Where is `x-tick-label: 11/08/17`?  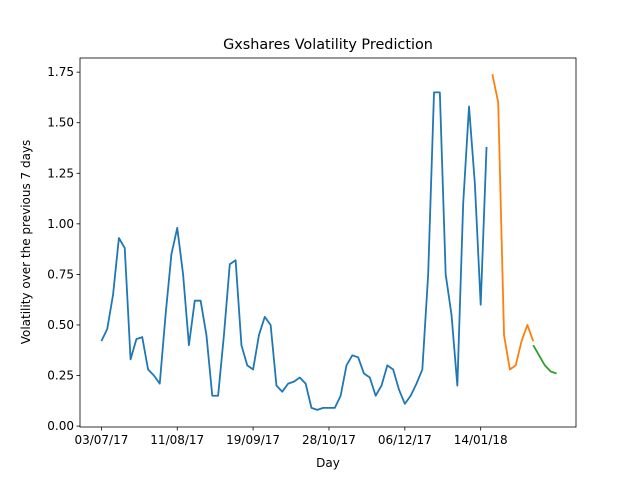 x-tick-label: 11/08/17 is located at coordinates (177, 440).